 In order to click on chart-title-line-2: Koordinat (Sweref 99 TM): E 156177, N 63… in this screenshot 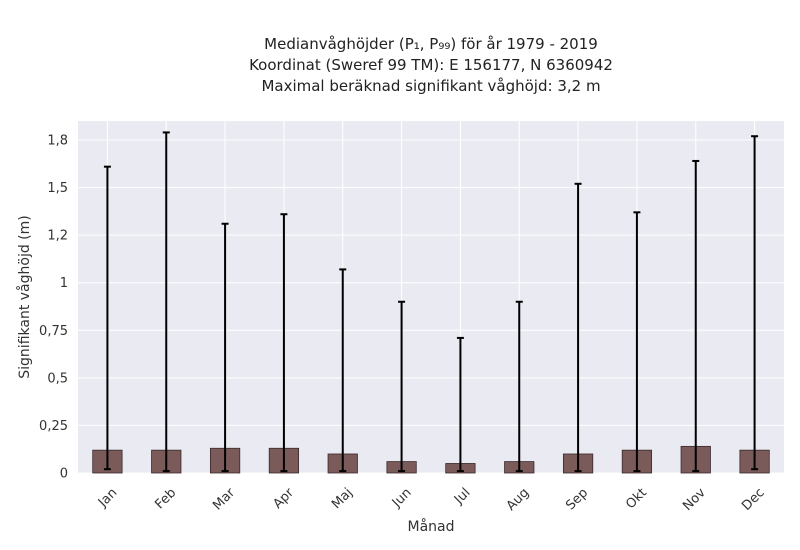, I will do `click(431, 65)`.